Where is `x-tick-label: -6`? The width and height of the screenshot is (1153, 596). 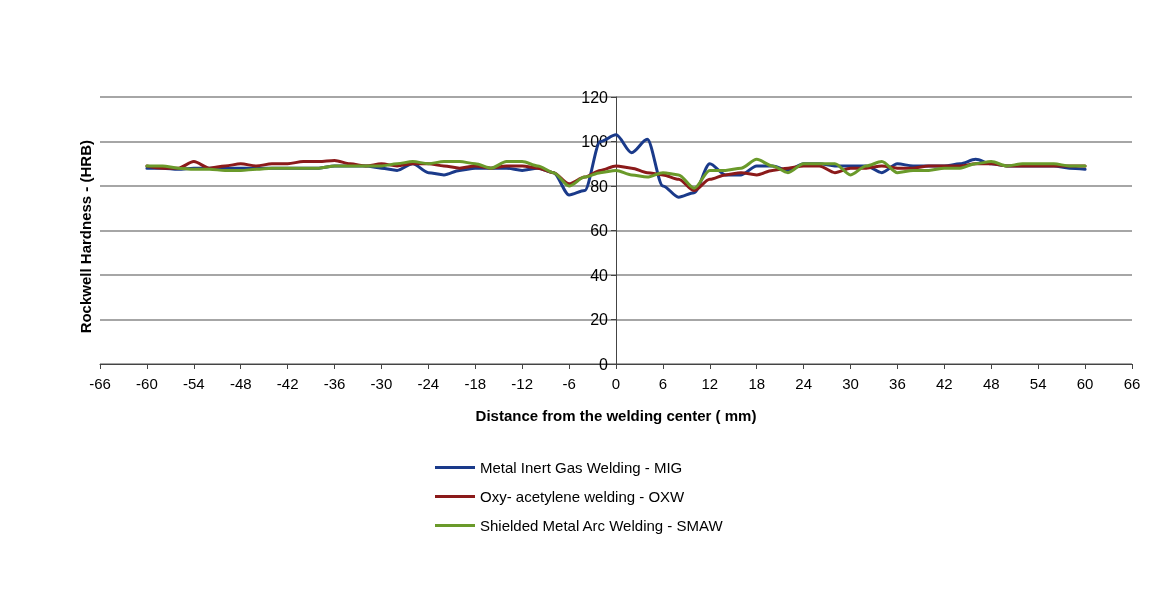
x-tick-label: -6 is located at coordinates (569, 383).